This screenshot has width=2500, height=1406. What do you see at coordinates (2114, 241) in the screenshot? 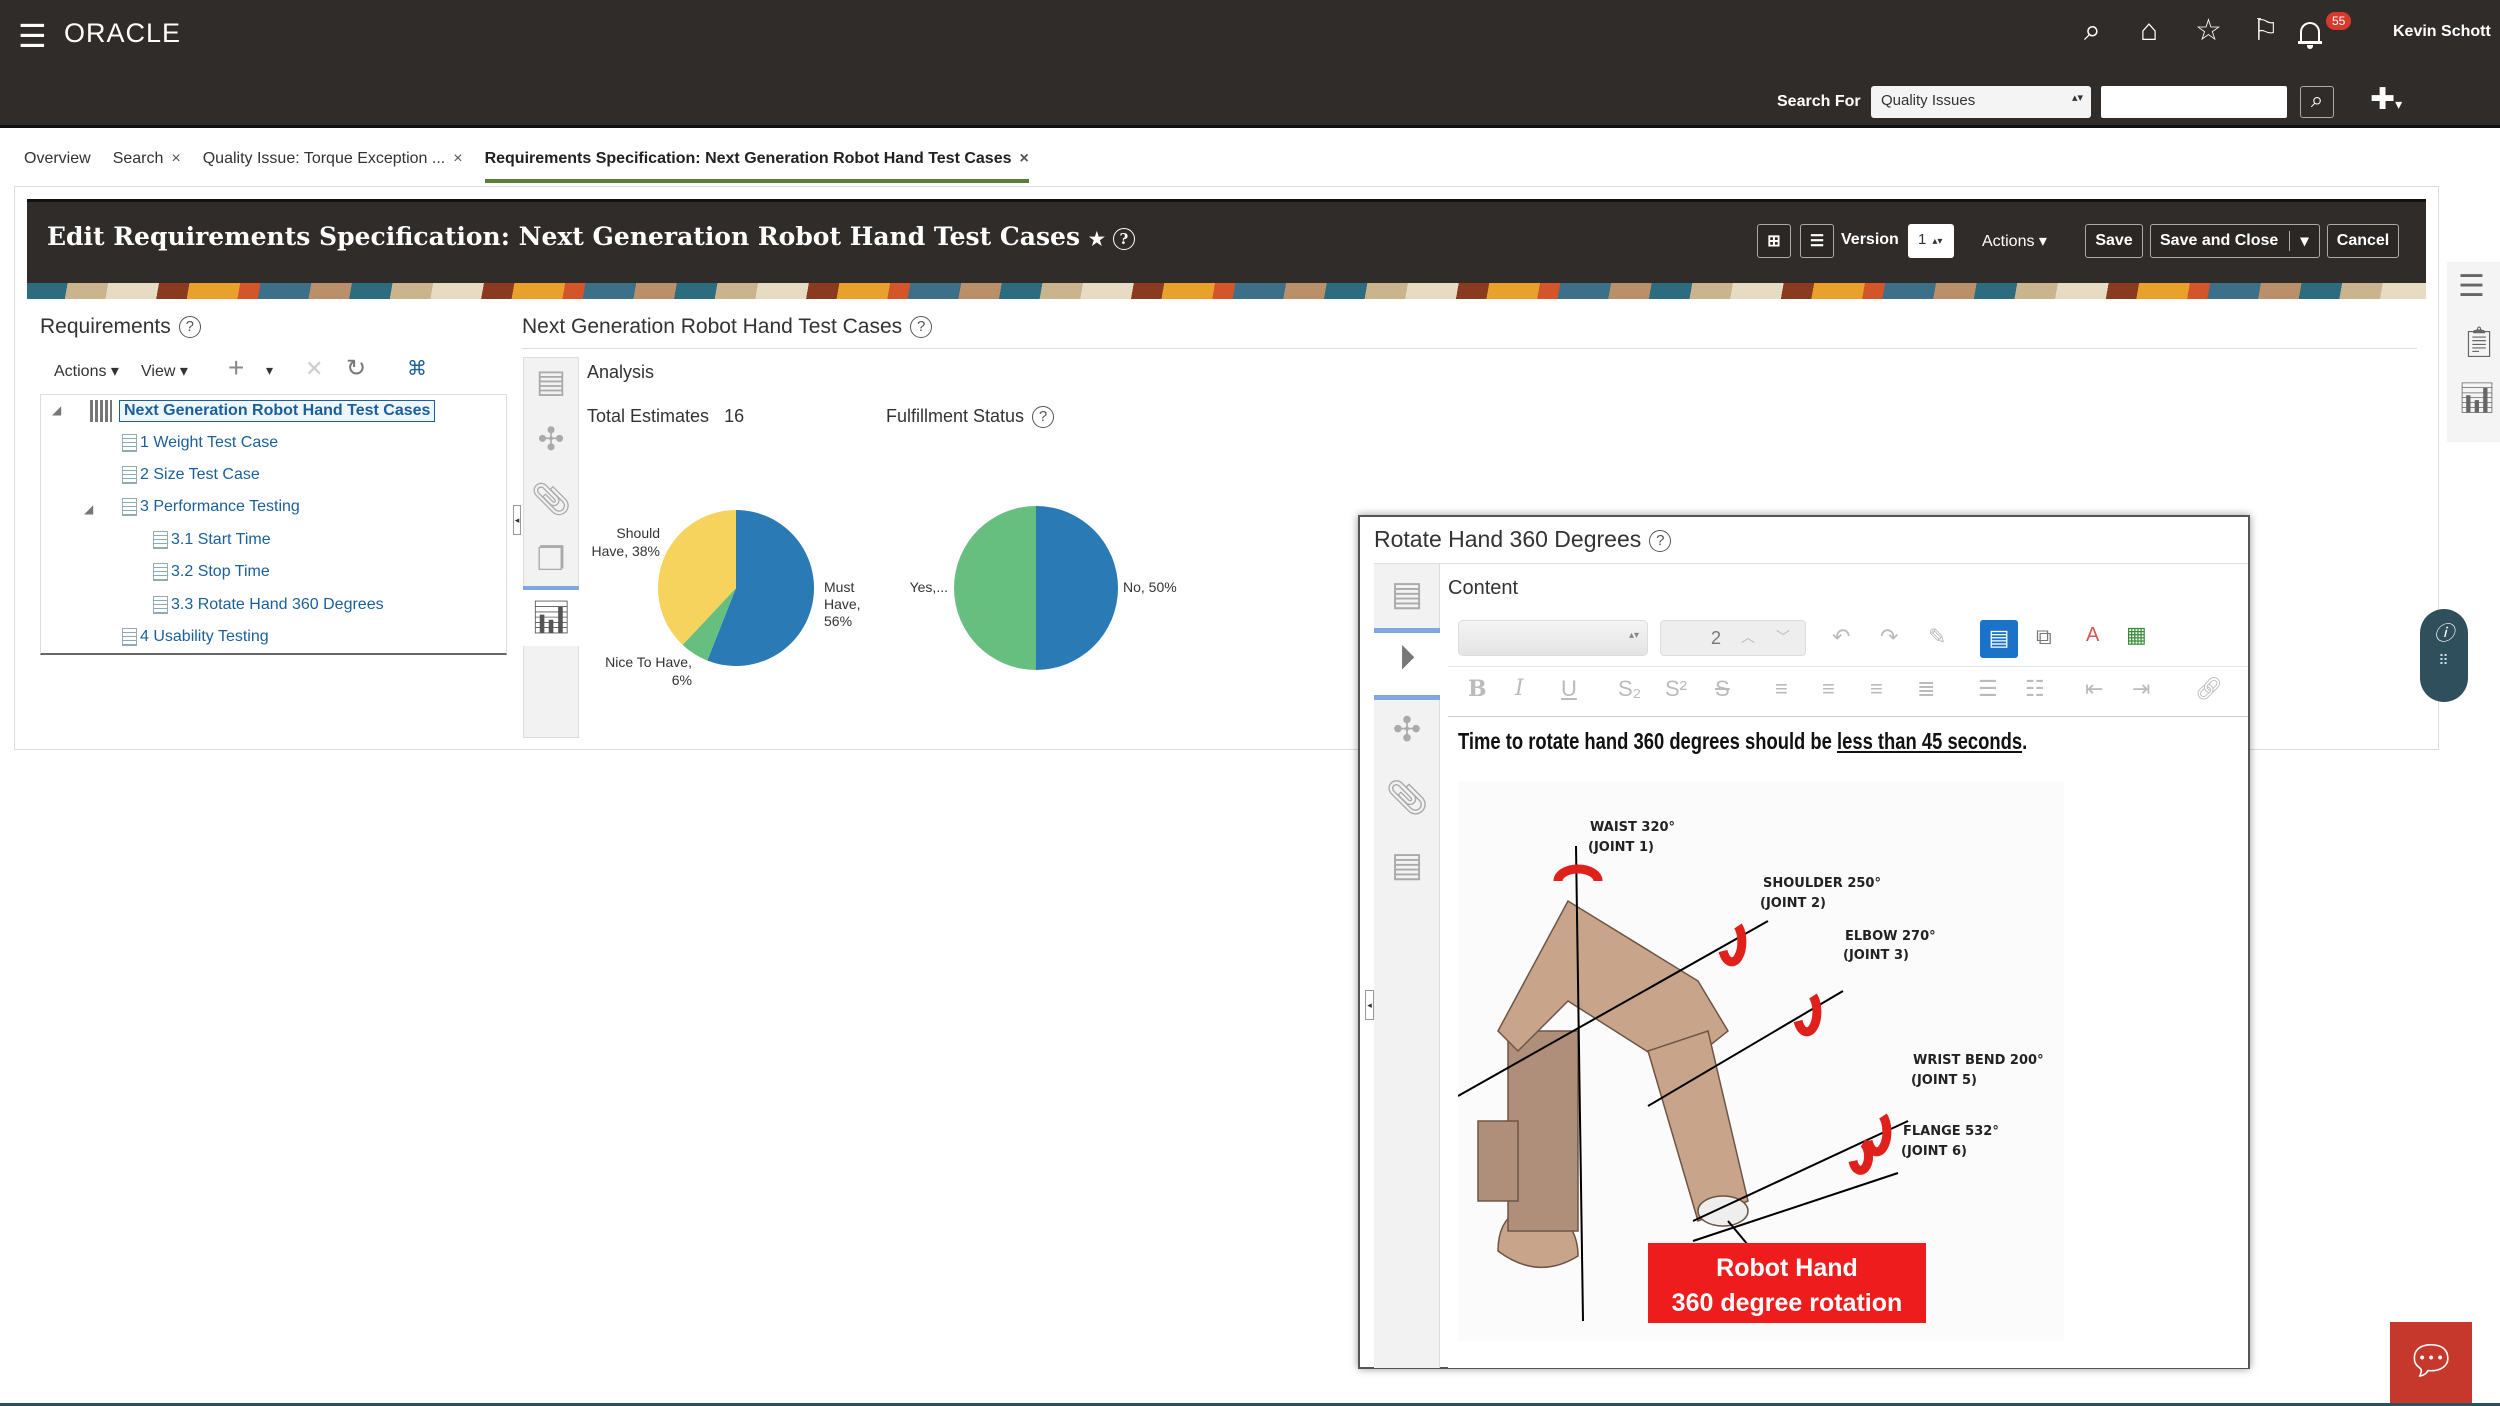
I see `save-button: Save` at bounding box center [2114, 241].